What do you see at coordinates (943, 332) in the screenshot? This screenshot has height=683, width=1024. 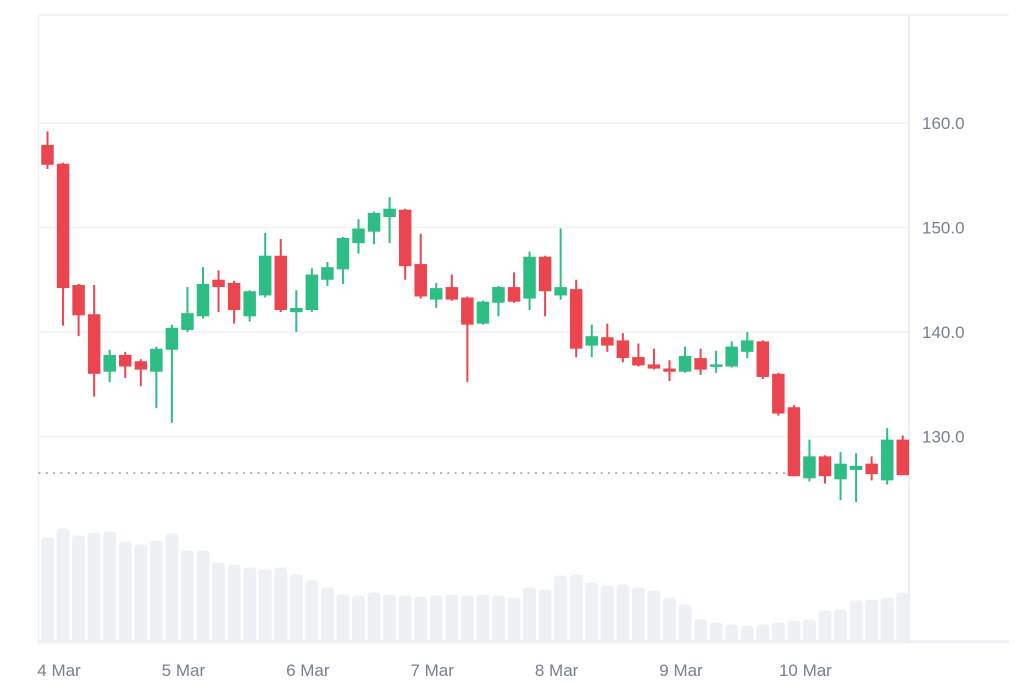 I see `y-axis-tick-label: 140.0` at bounding box center [943, 332].